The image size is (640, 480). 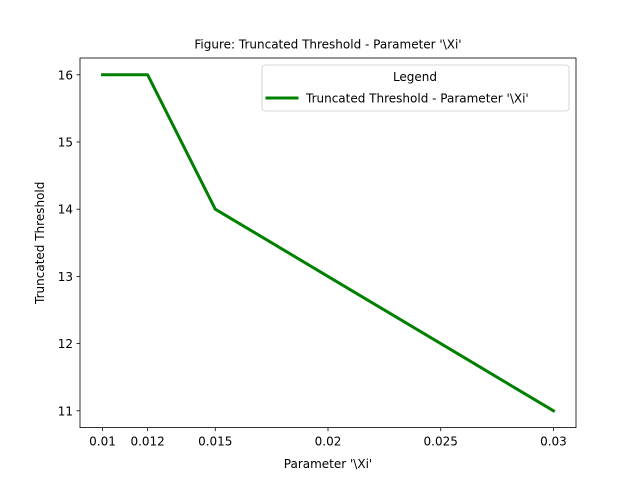 What do you see at coordinates (415, 77) in the screenshot?
I see `legend-title: Legend` at bounding box center [415, 77].